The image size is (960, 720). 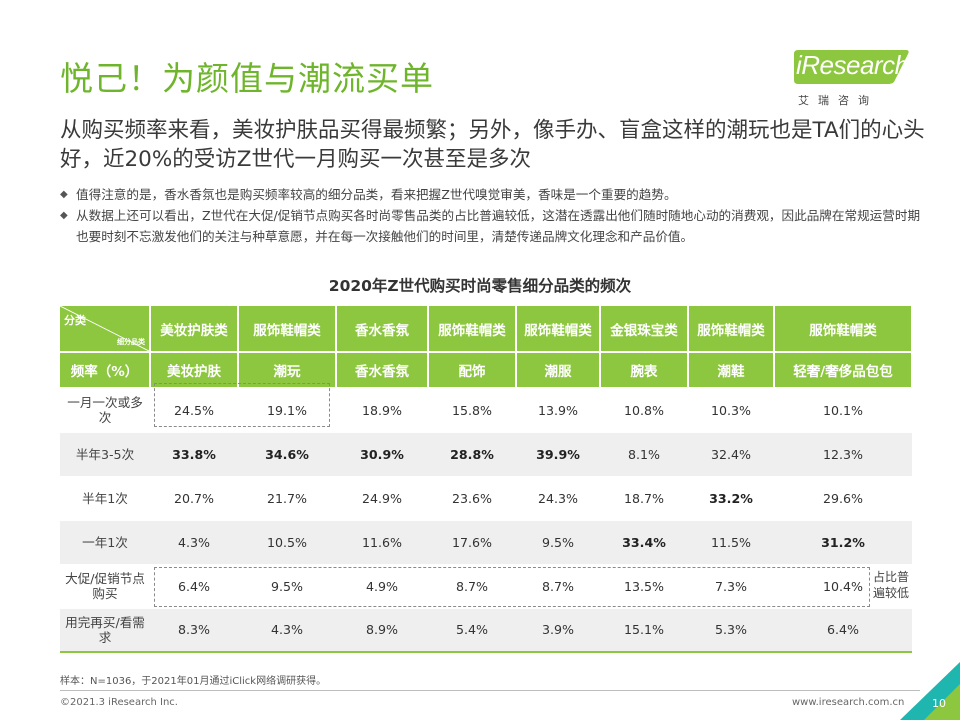 I want to click on table-cell: 10.4%, so click(x=843, y=586).